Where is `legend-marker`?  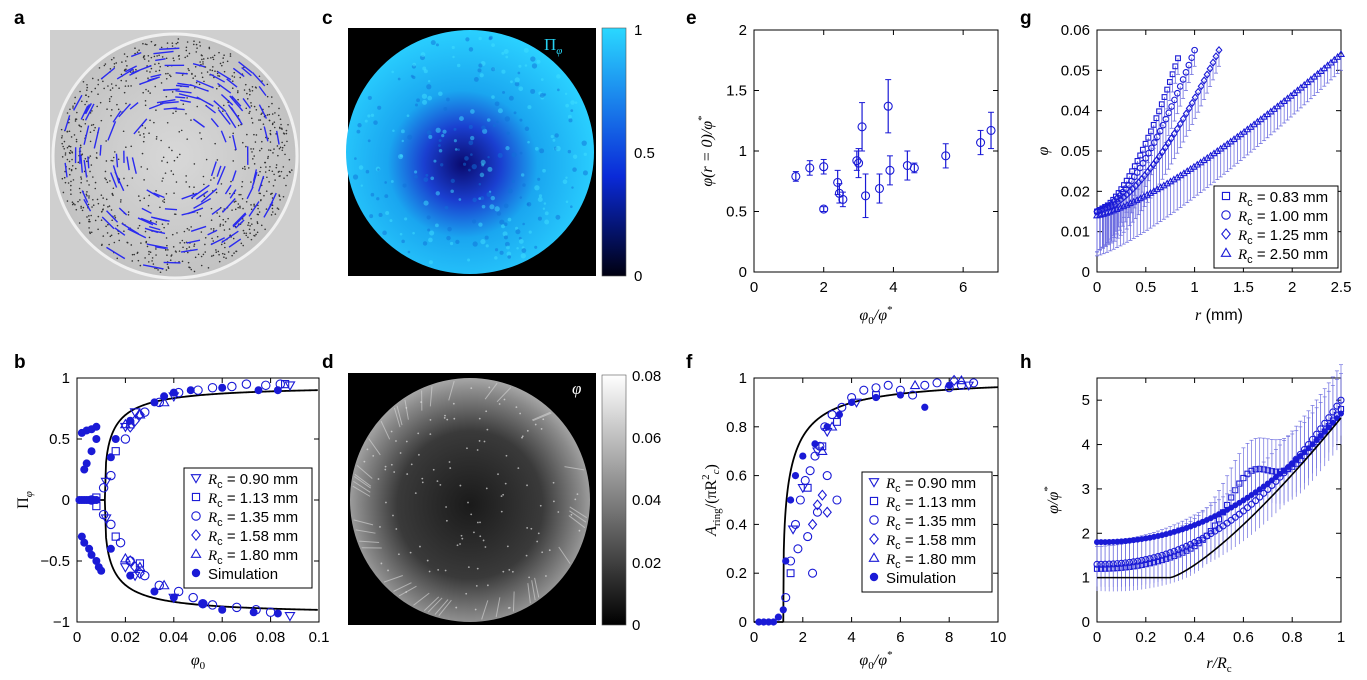
legend-marker is located at coordinates (196, 516).